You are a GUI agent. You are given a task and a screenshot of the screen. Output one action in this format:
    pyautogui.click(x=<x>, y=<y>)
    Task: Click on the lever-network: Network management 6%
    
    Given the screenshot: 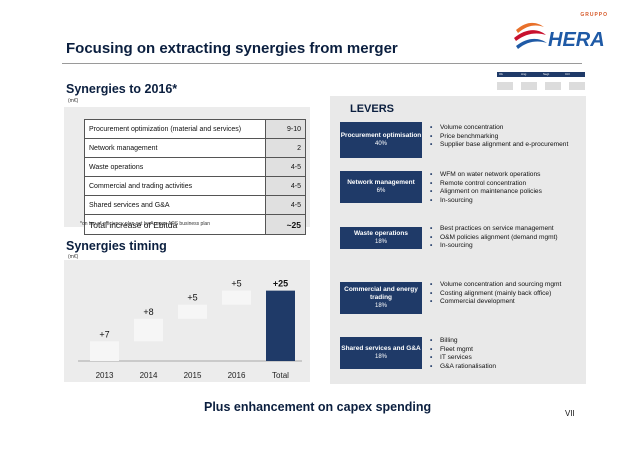 What is the action you would take?
    pyautogui.click(x=381, y=187)
    